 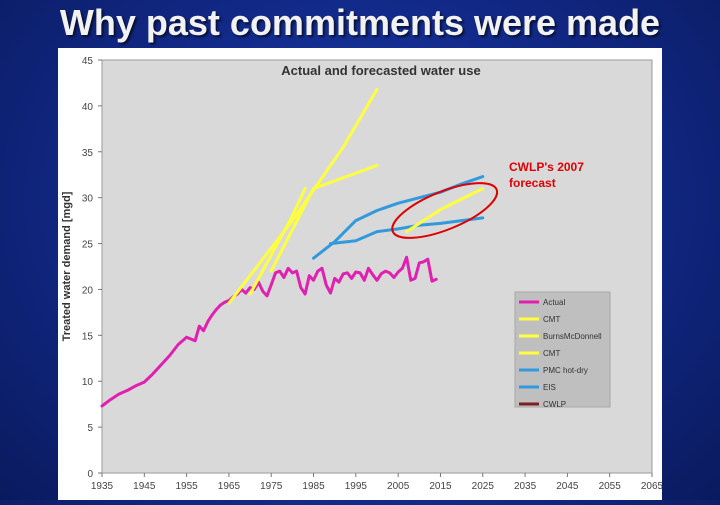 What do you see at coordinates (562, 349) in the screenshot?
I see `legend-box` at bounding box center [562, 349].